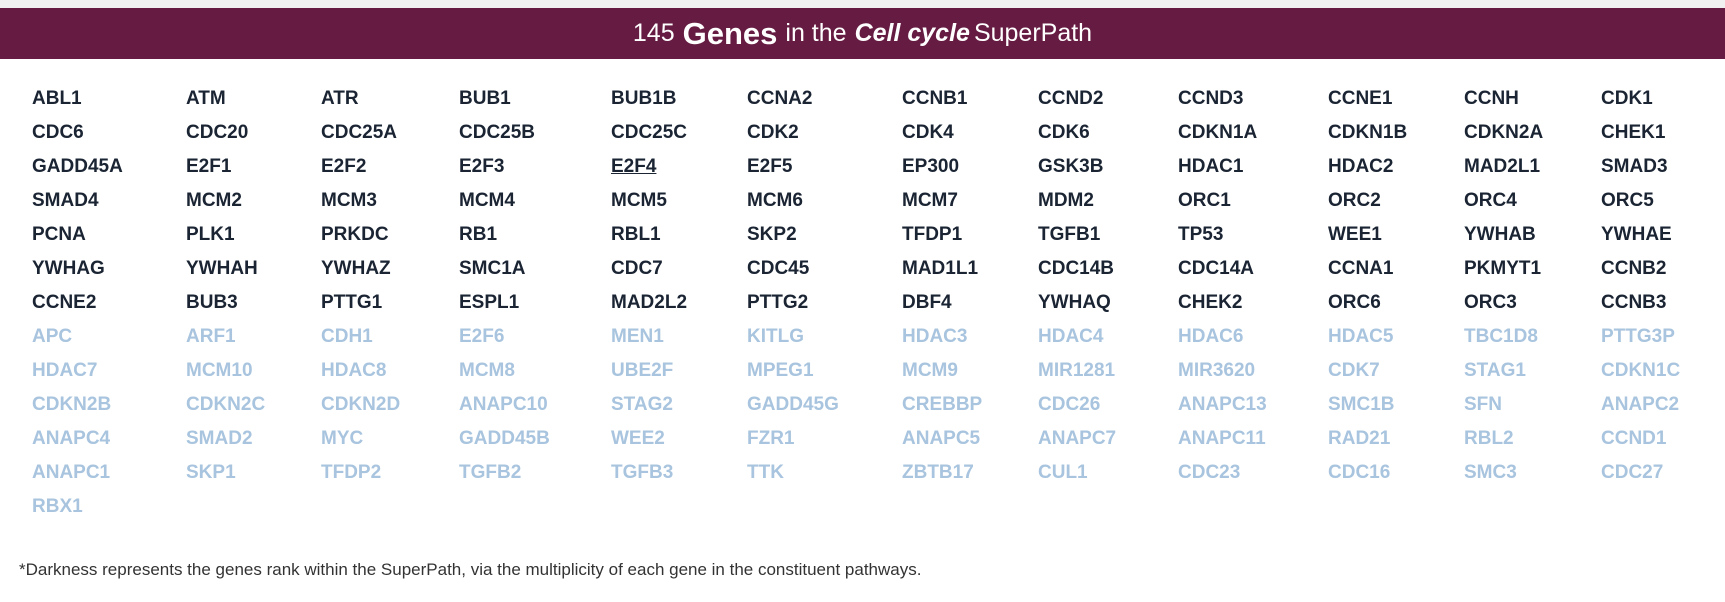 This screenshot has height=602, width=1725. I want to click on gene-link: PTTG1, so click(352, 302).